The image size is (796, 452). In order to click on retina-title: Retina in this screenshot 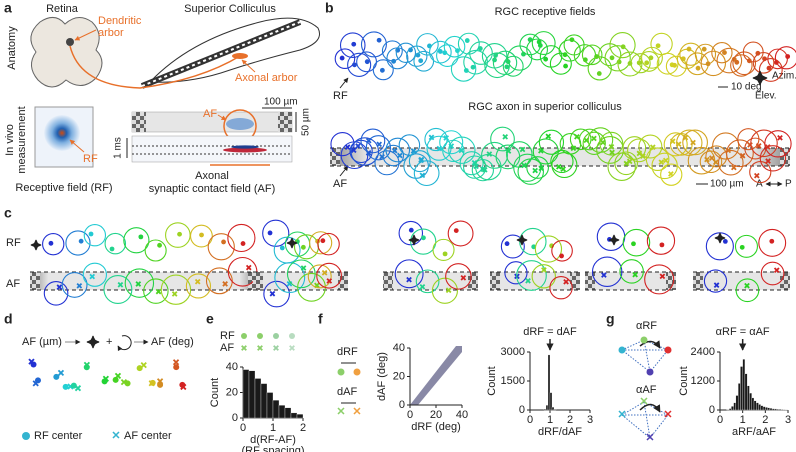, I will do `click(62, 9)`.